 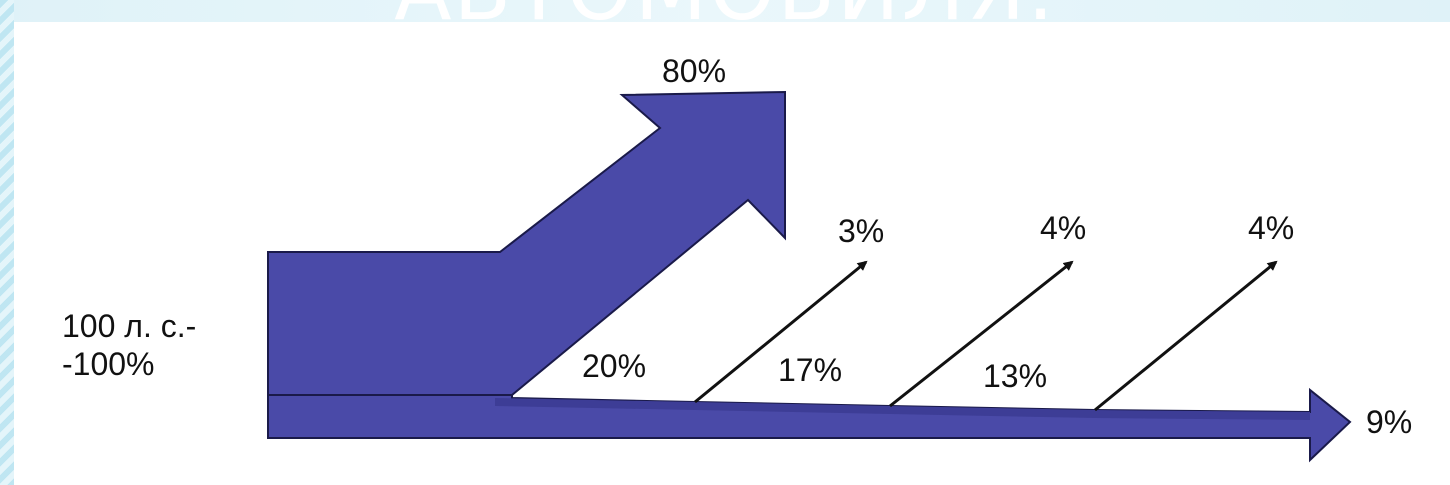 What do you see at coordinates (1389, 422) in the screenshot?
I see `final-output-label: 9%` at bounding box center [1389, 422].